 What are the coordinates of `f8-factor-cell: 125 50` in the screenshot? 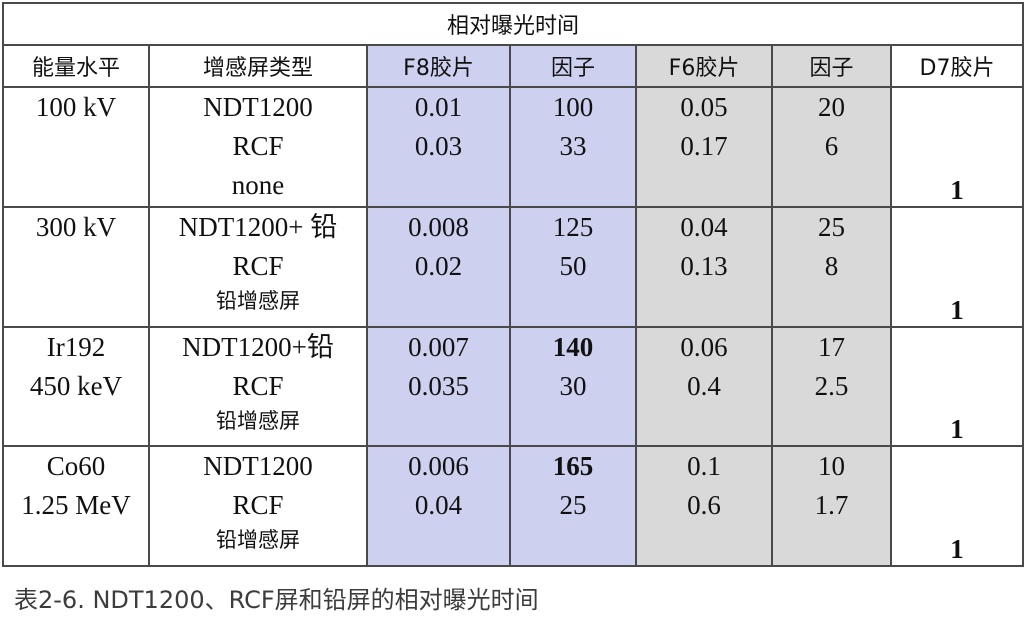 It's located at (573, 266).